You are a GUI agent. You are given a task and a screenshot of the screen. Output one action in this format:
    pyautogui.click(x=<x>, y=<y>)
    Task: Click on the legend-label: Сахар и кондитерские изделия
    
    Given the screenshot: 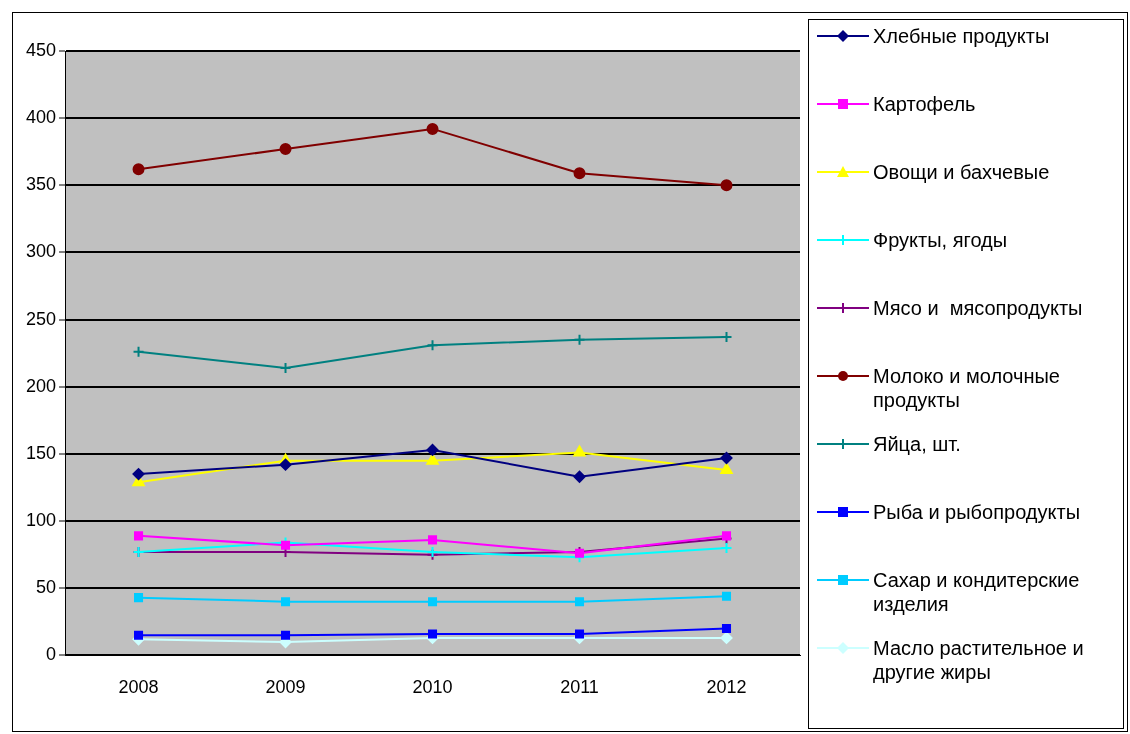 What is the action you would take?
    pyautogui.click(x=977, y=592)
    